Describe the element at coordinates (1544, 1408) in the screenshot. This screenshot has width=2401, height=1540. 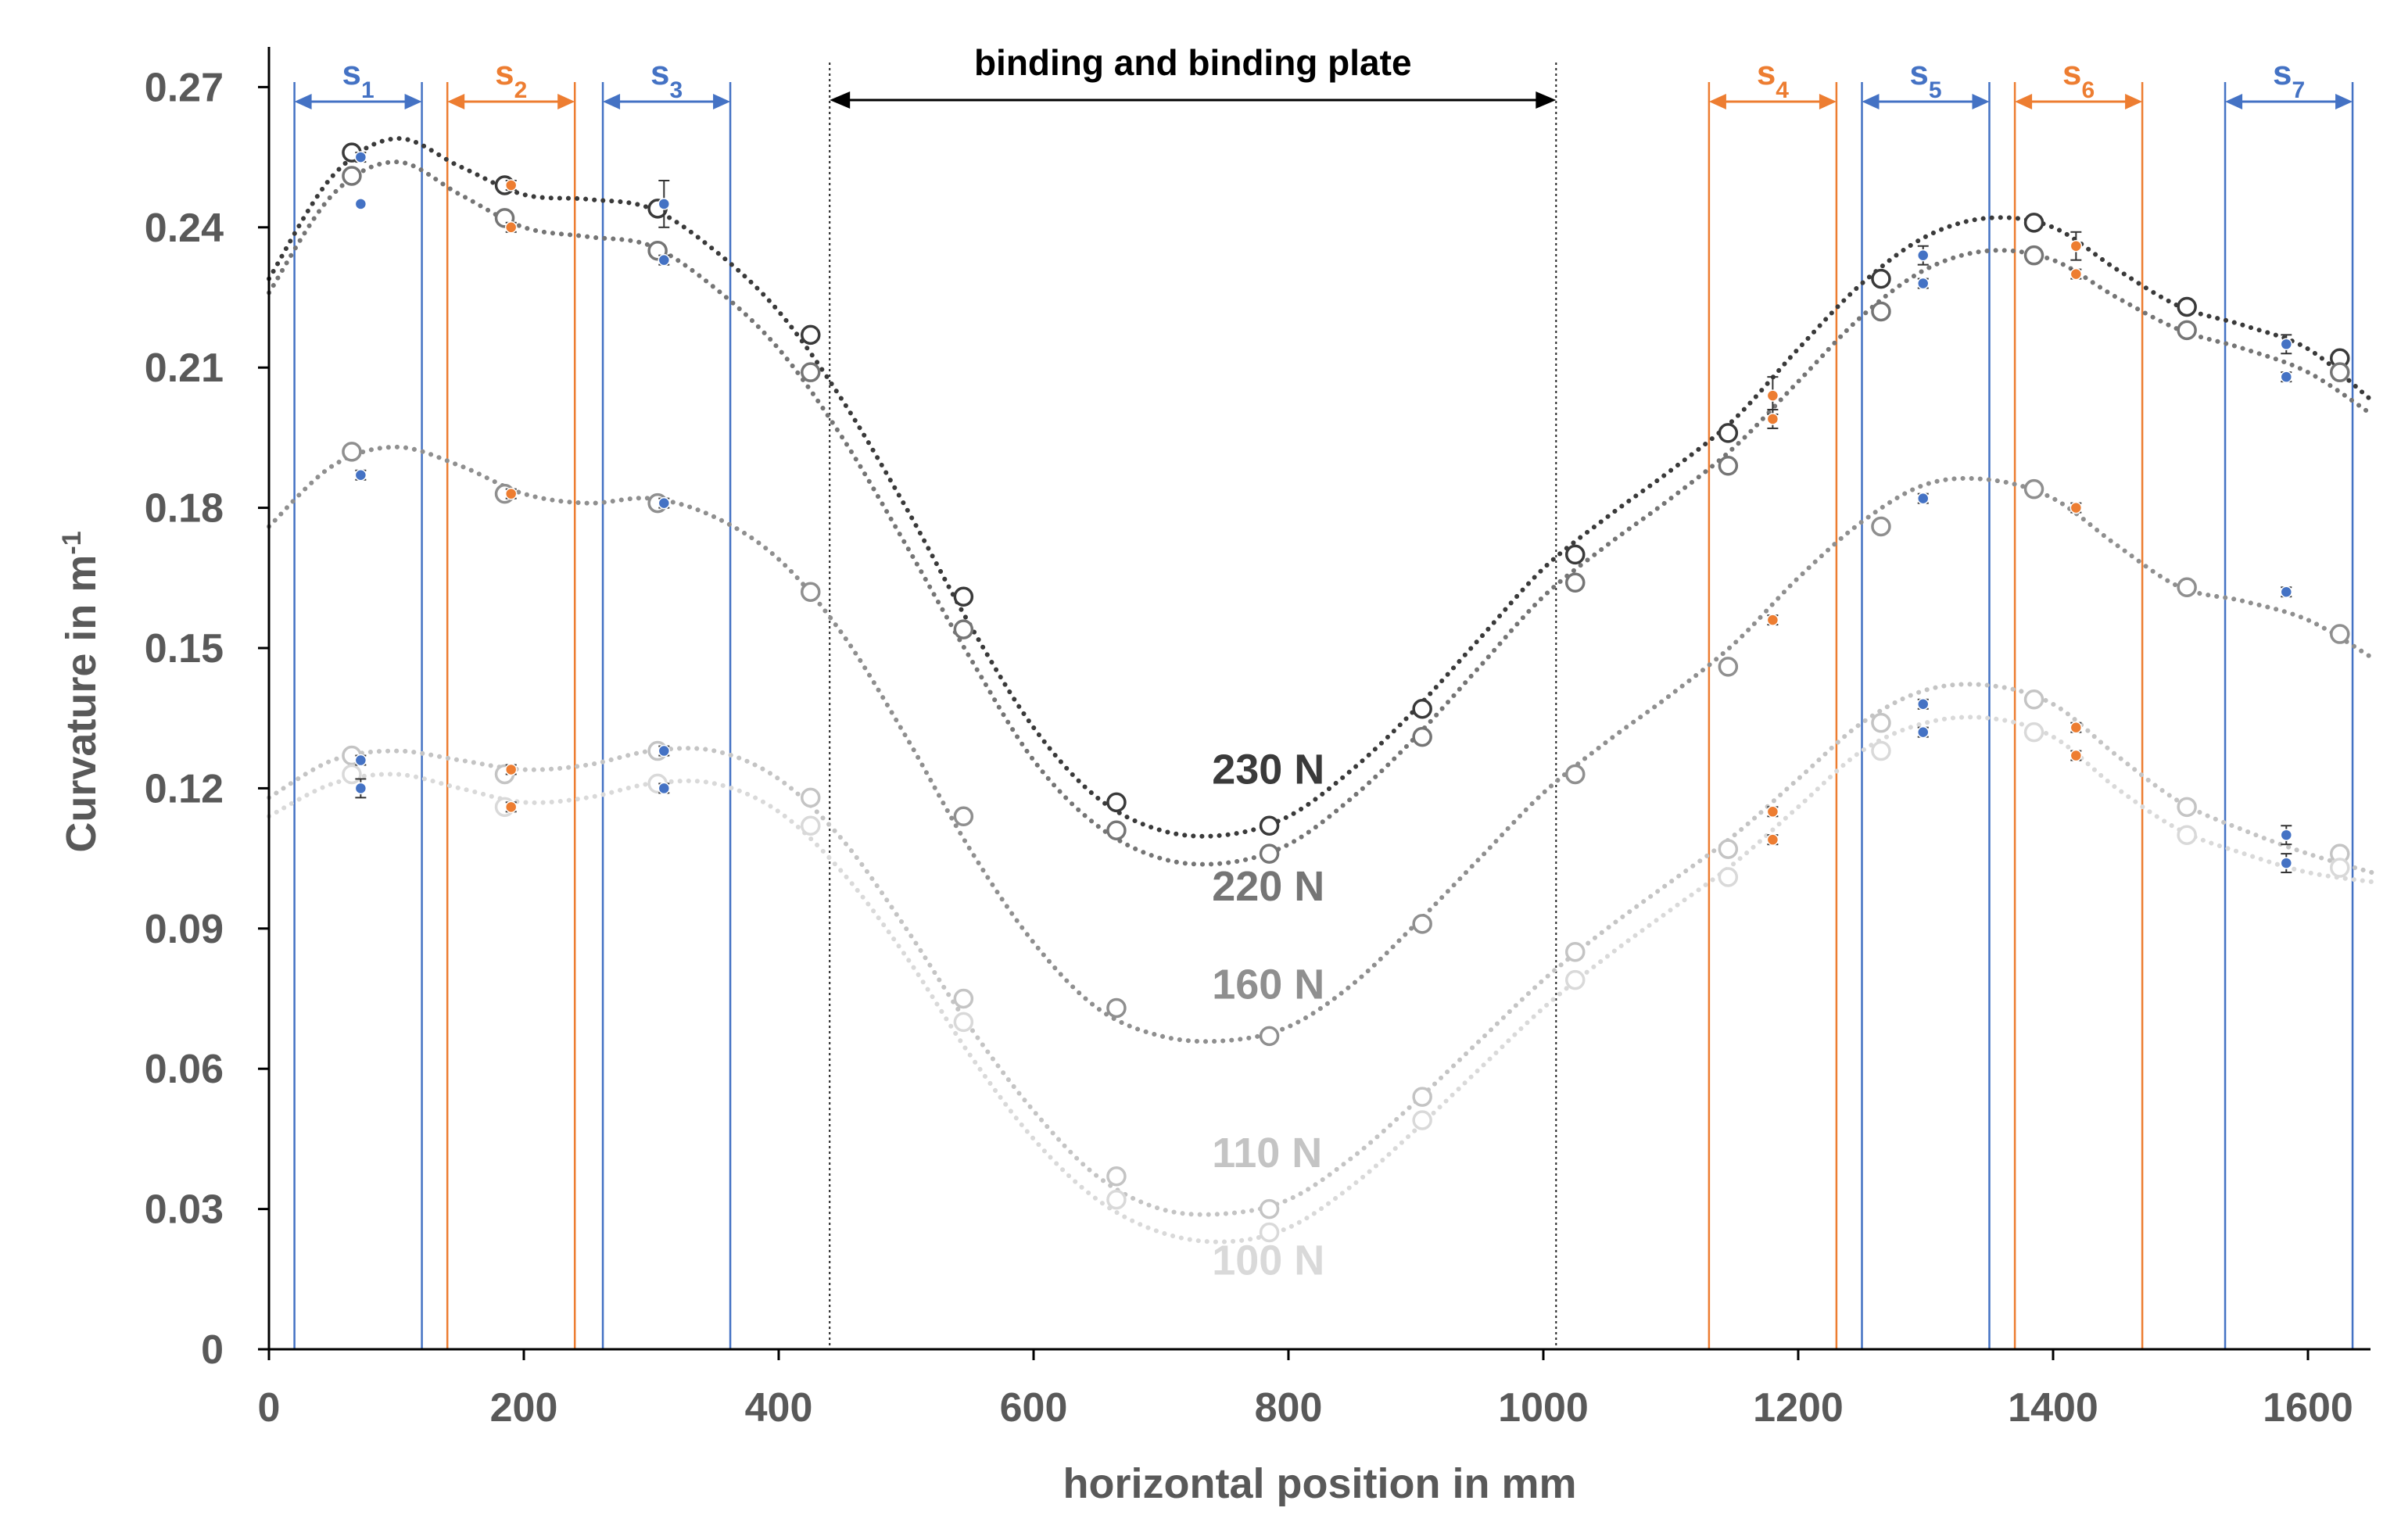
I see `x-tick-label: 1000` at that location.